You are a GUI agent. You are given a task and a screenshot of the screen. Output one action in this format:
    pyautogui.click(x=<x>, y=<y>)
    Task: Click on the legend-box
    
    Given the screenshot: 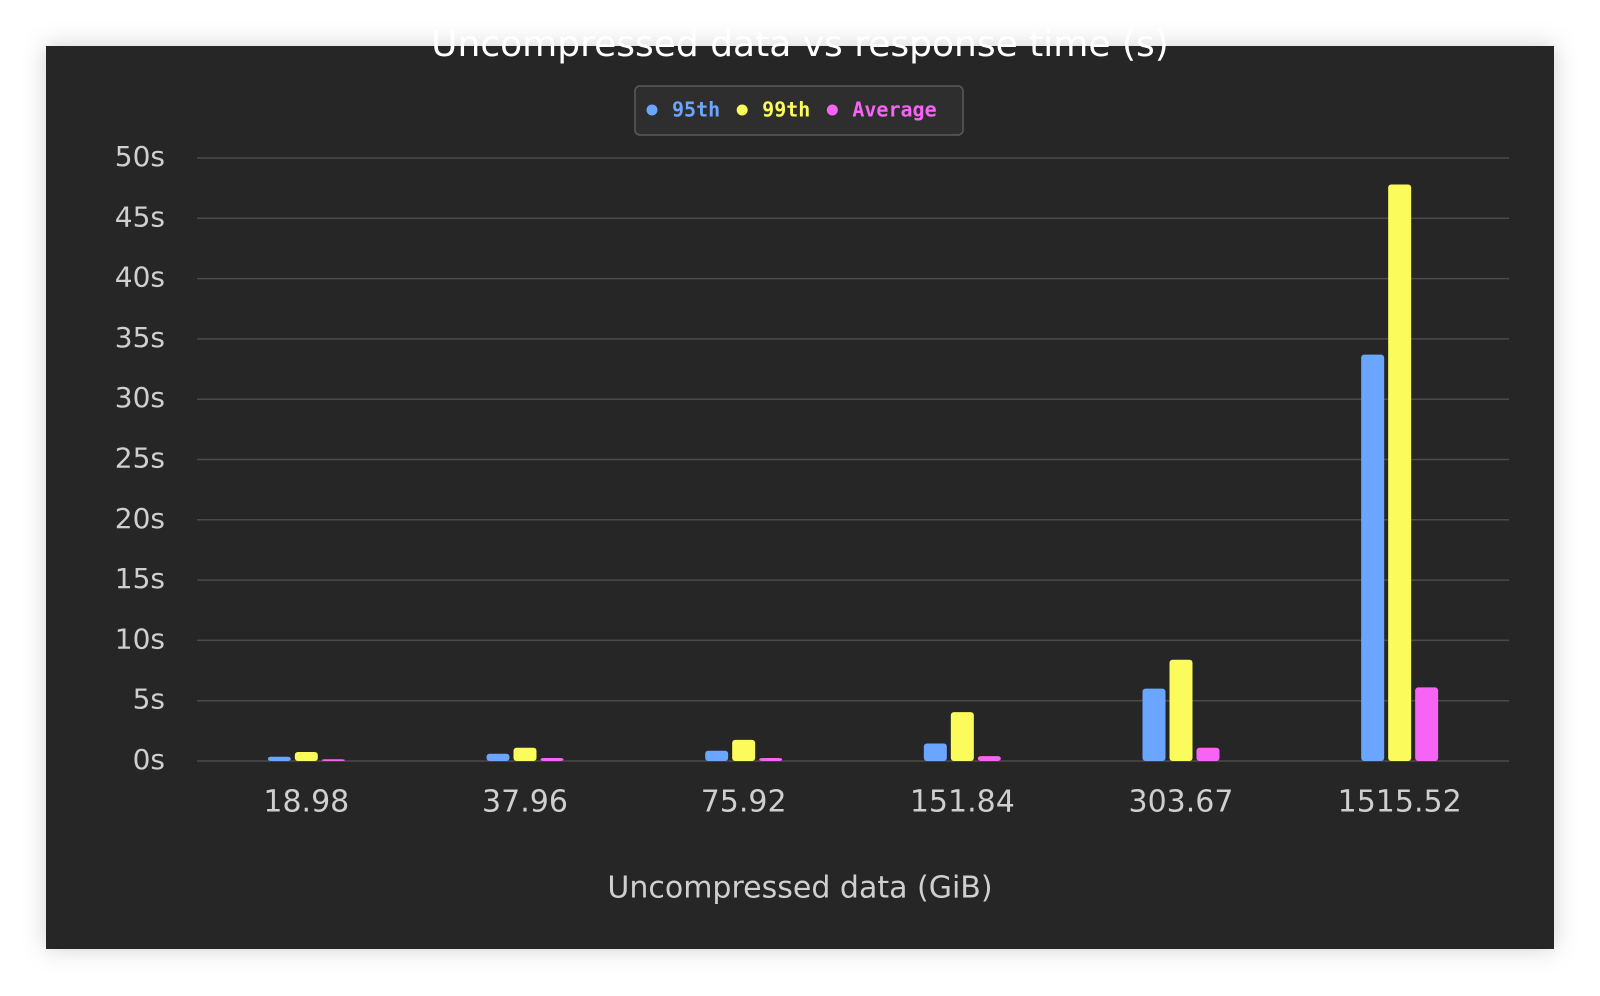 What is the action you would take?
    pyautogui.click(x=799, y=110)
    